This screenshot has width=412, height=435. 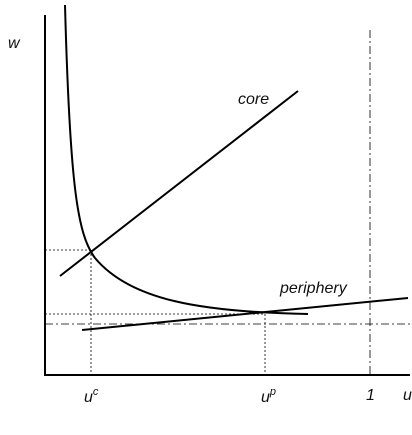 What do you see at coordinates (245, 314) in the screenshot?
I see `periphery-line` at bounding box center [245, 314].